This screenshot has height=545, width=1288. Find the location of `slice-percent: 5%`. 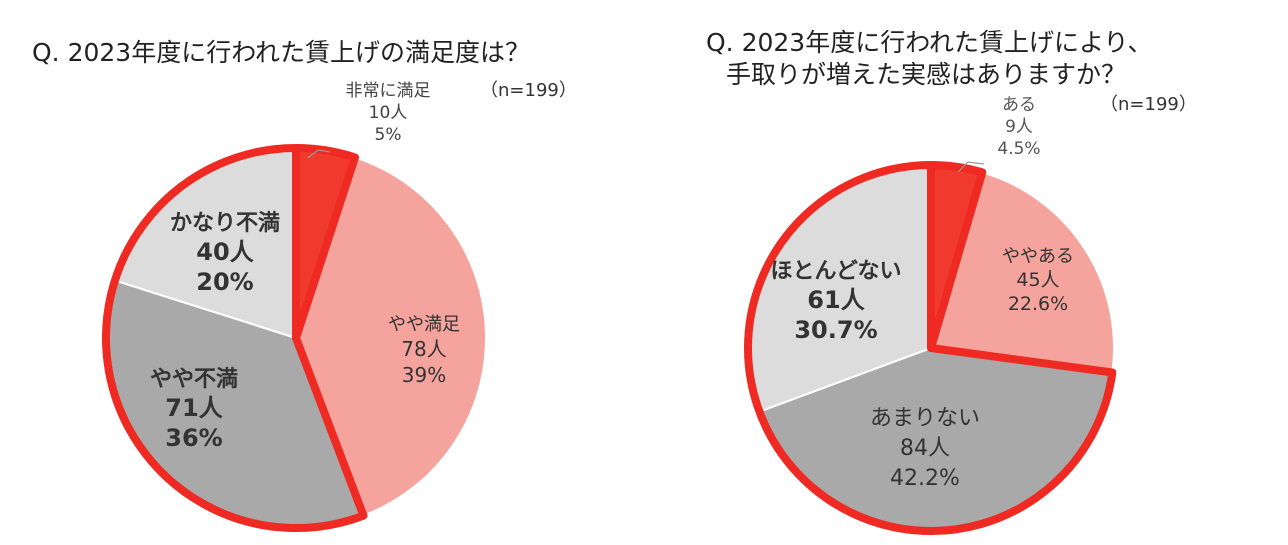

slice-percent: 5% is located at coordinates (388, 135).